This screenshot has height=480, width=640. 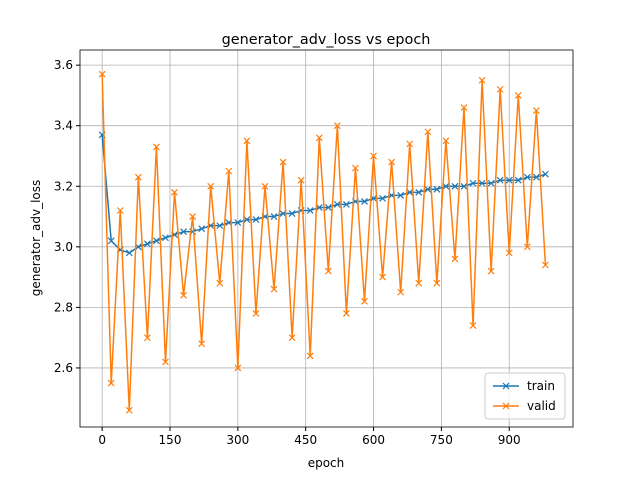 What do you see at coordinates (506, 406) in the screenshot?
I see `legend-marker` at bounding box center [506, 406].